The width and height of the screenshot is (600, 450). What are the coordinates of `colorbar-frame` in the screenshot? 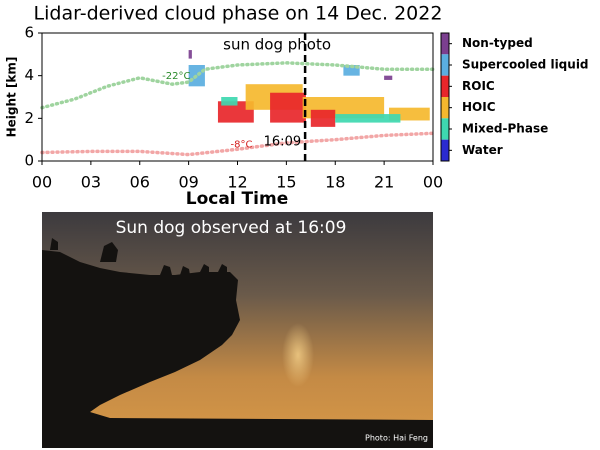 It's located at (445, 97).